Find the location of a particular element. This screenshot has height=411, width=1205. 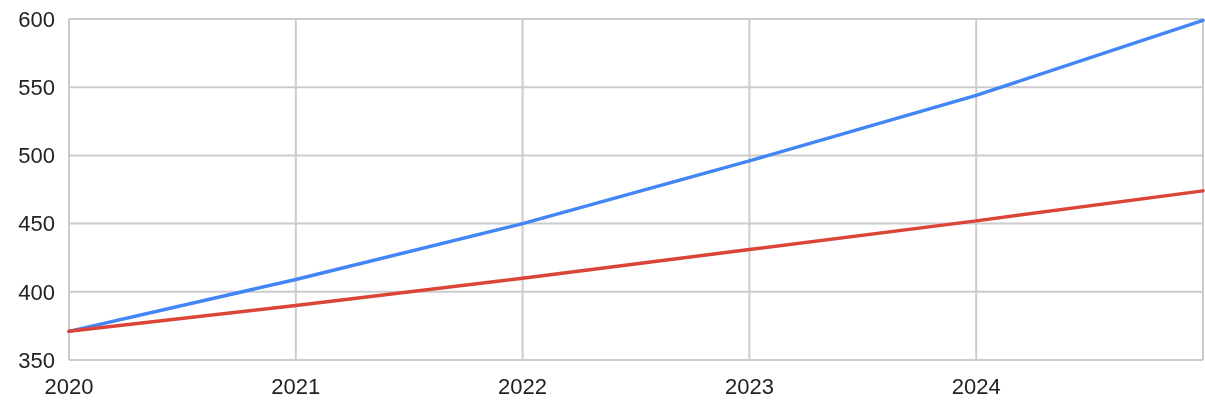

x-tick-label: 2020 is located at coordinates (69, 386).